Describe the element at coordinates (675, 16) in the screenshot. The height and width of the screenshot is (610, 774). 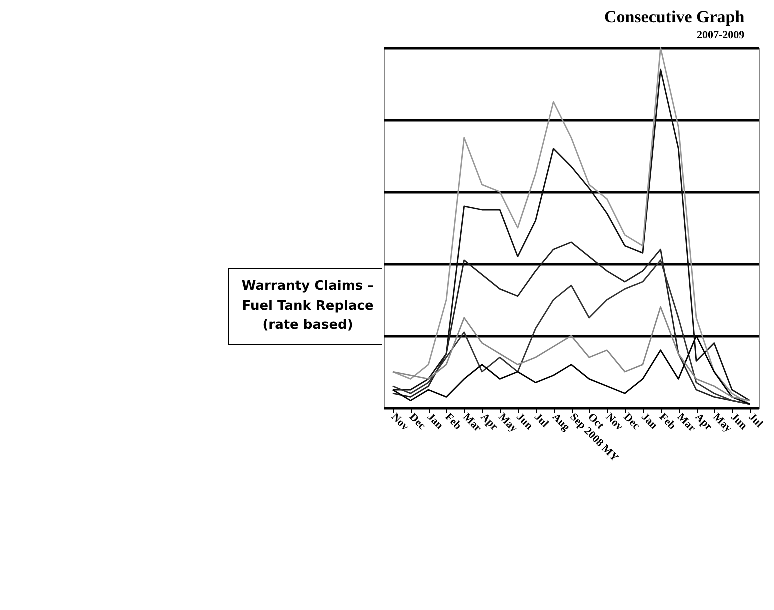
I see `chart-title: Consecutive Graph` at that location.